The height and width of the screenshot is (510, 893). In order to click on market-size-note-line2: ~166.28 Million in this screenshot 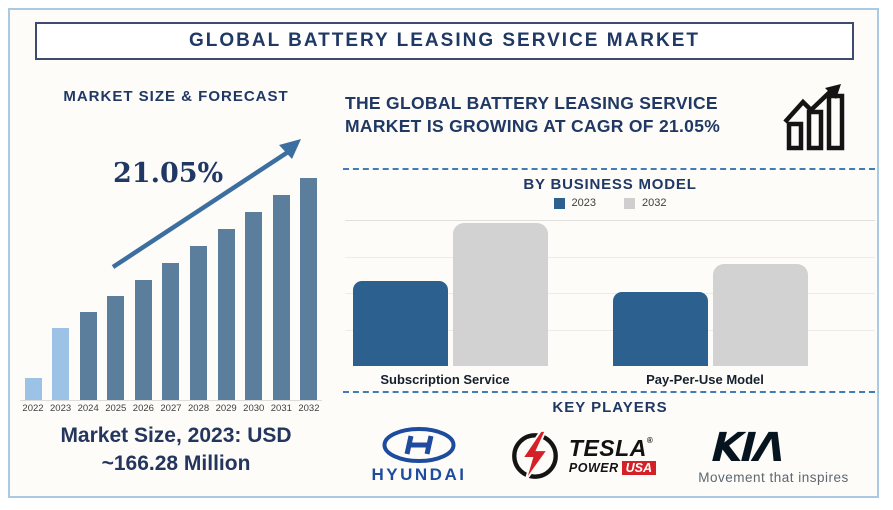, I will do `click(176, 463)`.